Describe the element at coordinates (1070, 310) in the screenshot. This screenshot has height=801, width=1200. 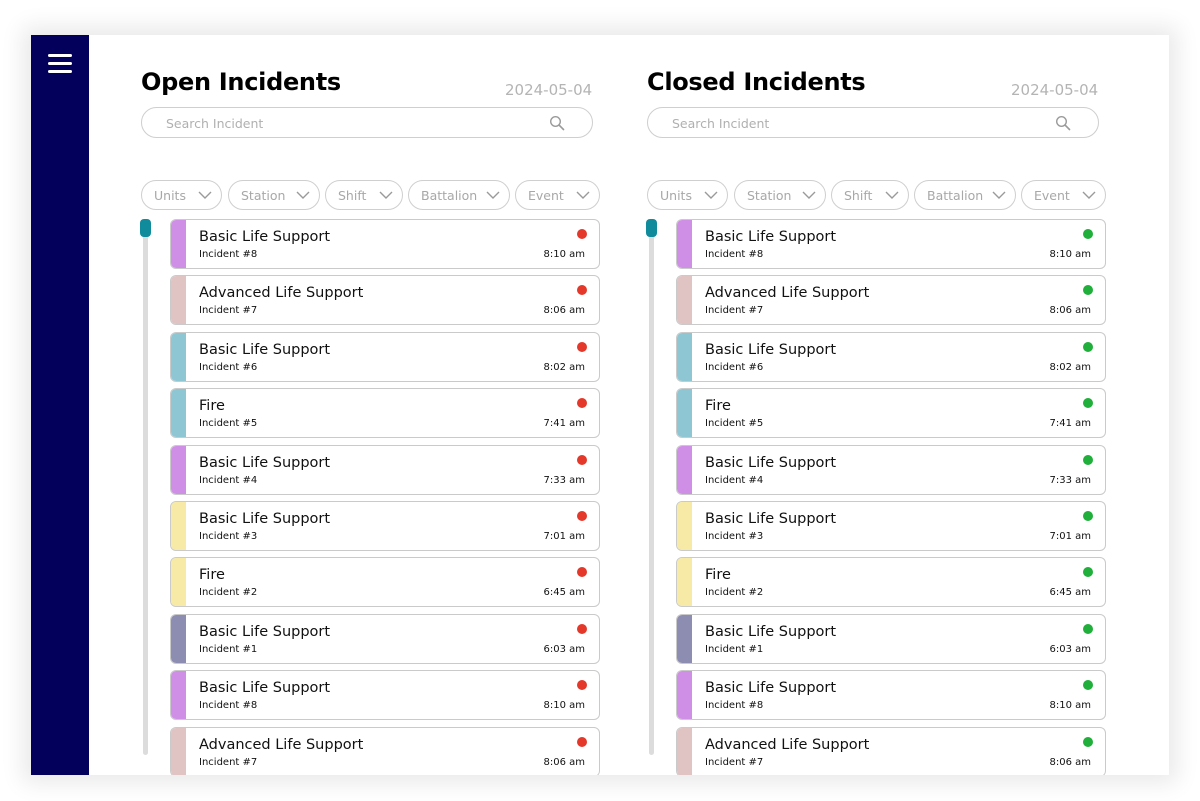
I see `incident-time: 8:06 am` at that location.